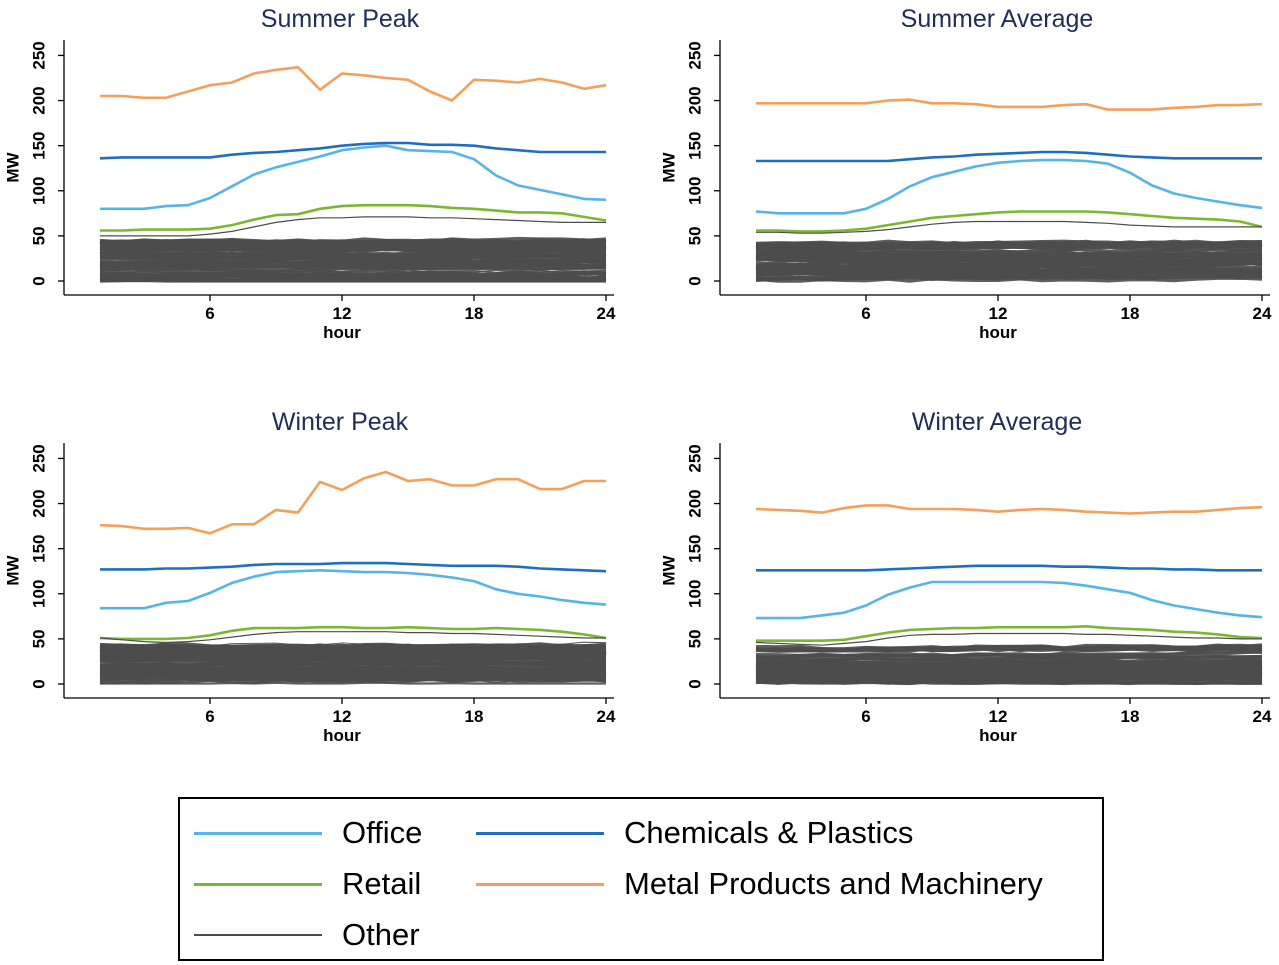 This screenshot has width=1279, height=965. Describe the element at coordinates (340, 19) in the screenshot. I see `panel-title: Summer Peak` at that location.